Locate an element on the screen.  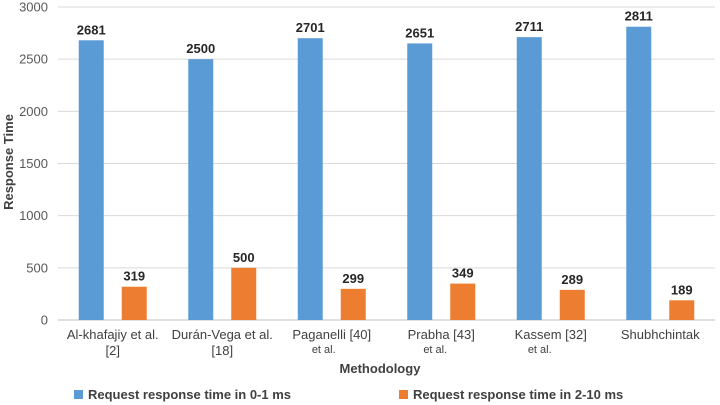
data-label: 2701 is located at coordinates (310, 27).